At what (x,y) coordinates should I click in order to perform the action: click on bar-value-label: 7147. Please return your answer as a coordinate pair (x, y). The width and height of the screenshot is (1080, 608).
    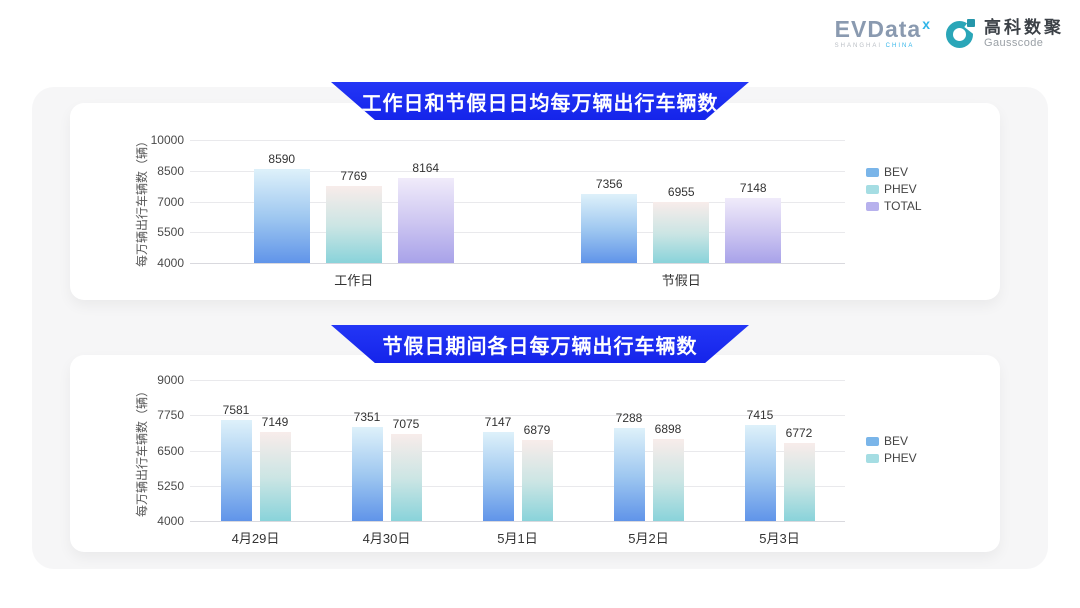
    Looking at the image, I should click on (498, 422).